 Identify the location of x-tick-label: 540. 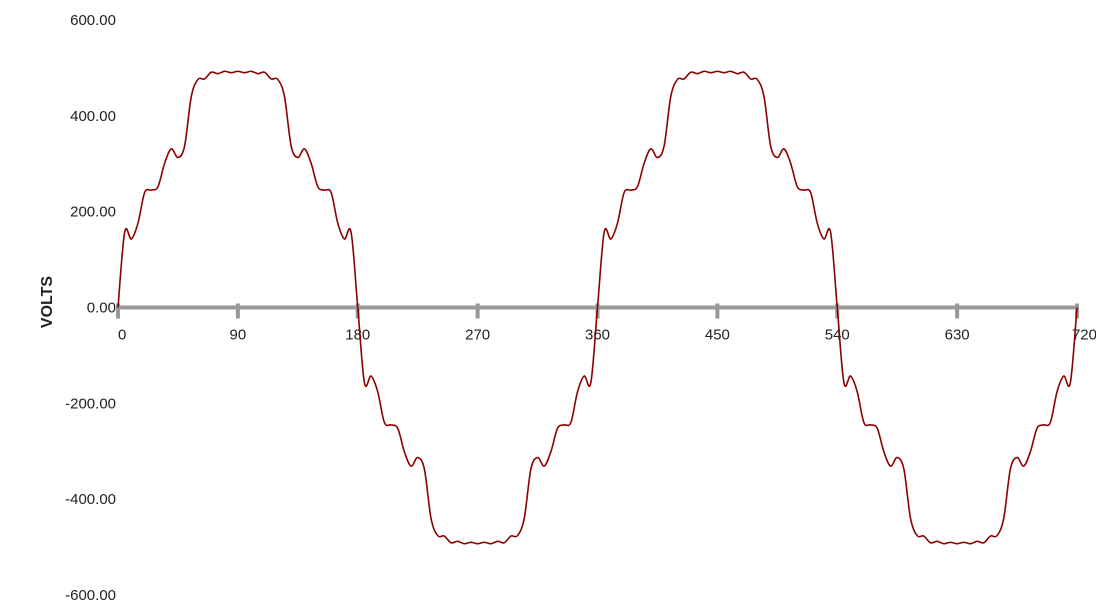
(837, 335).